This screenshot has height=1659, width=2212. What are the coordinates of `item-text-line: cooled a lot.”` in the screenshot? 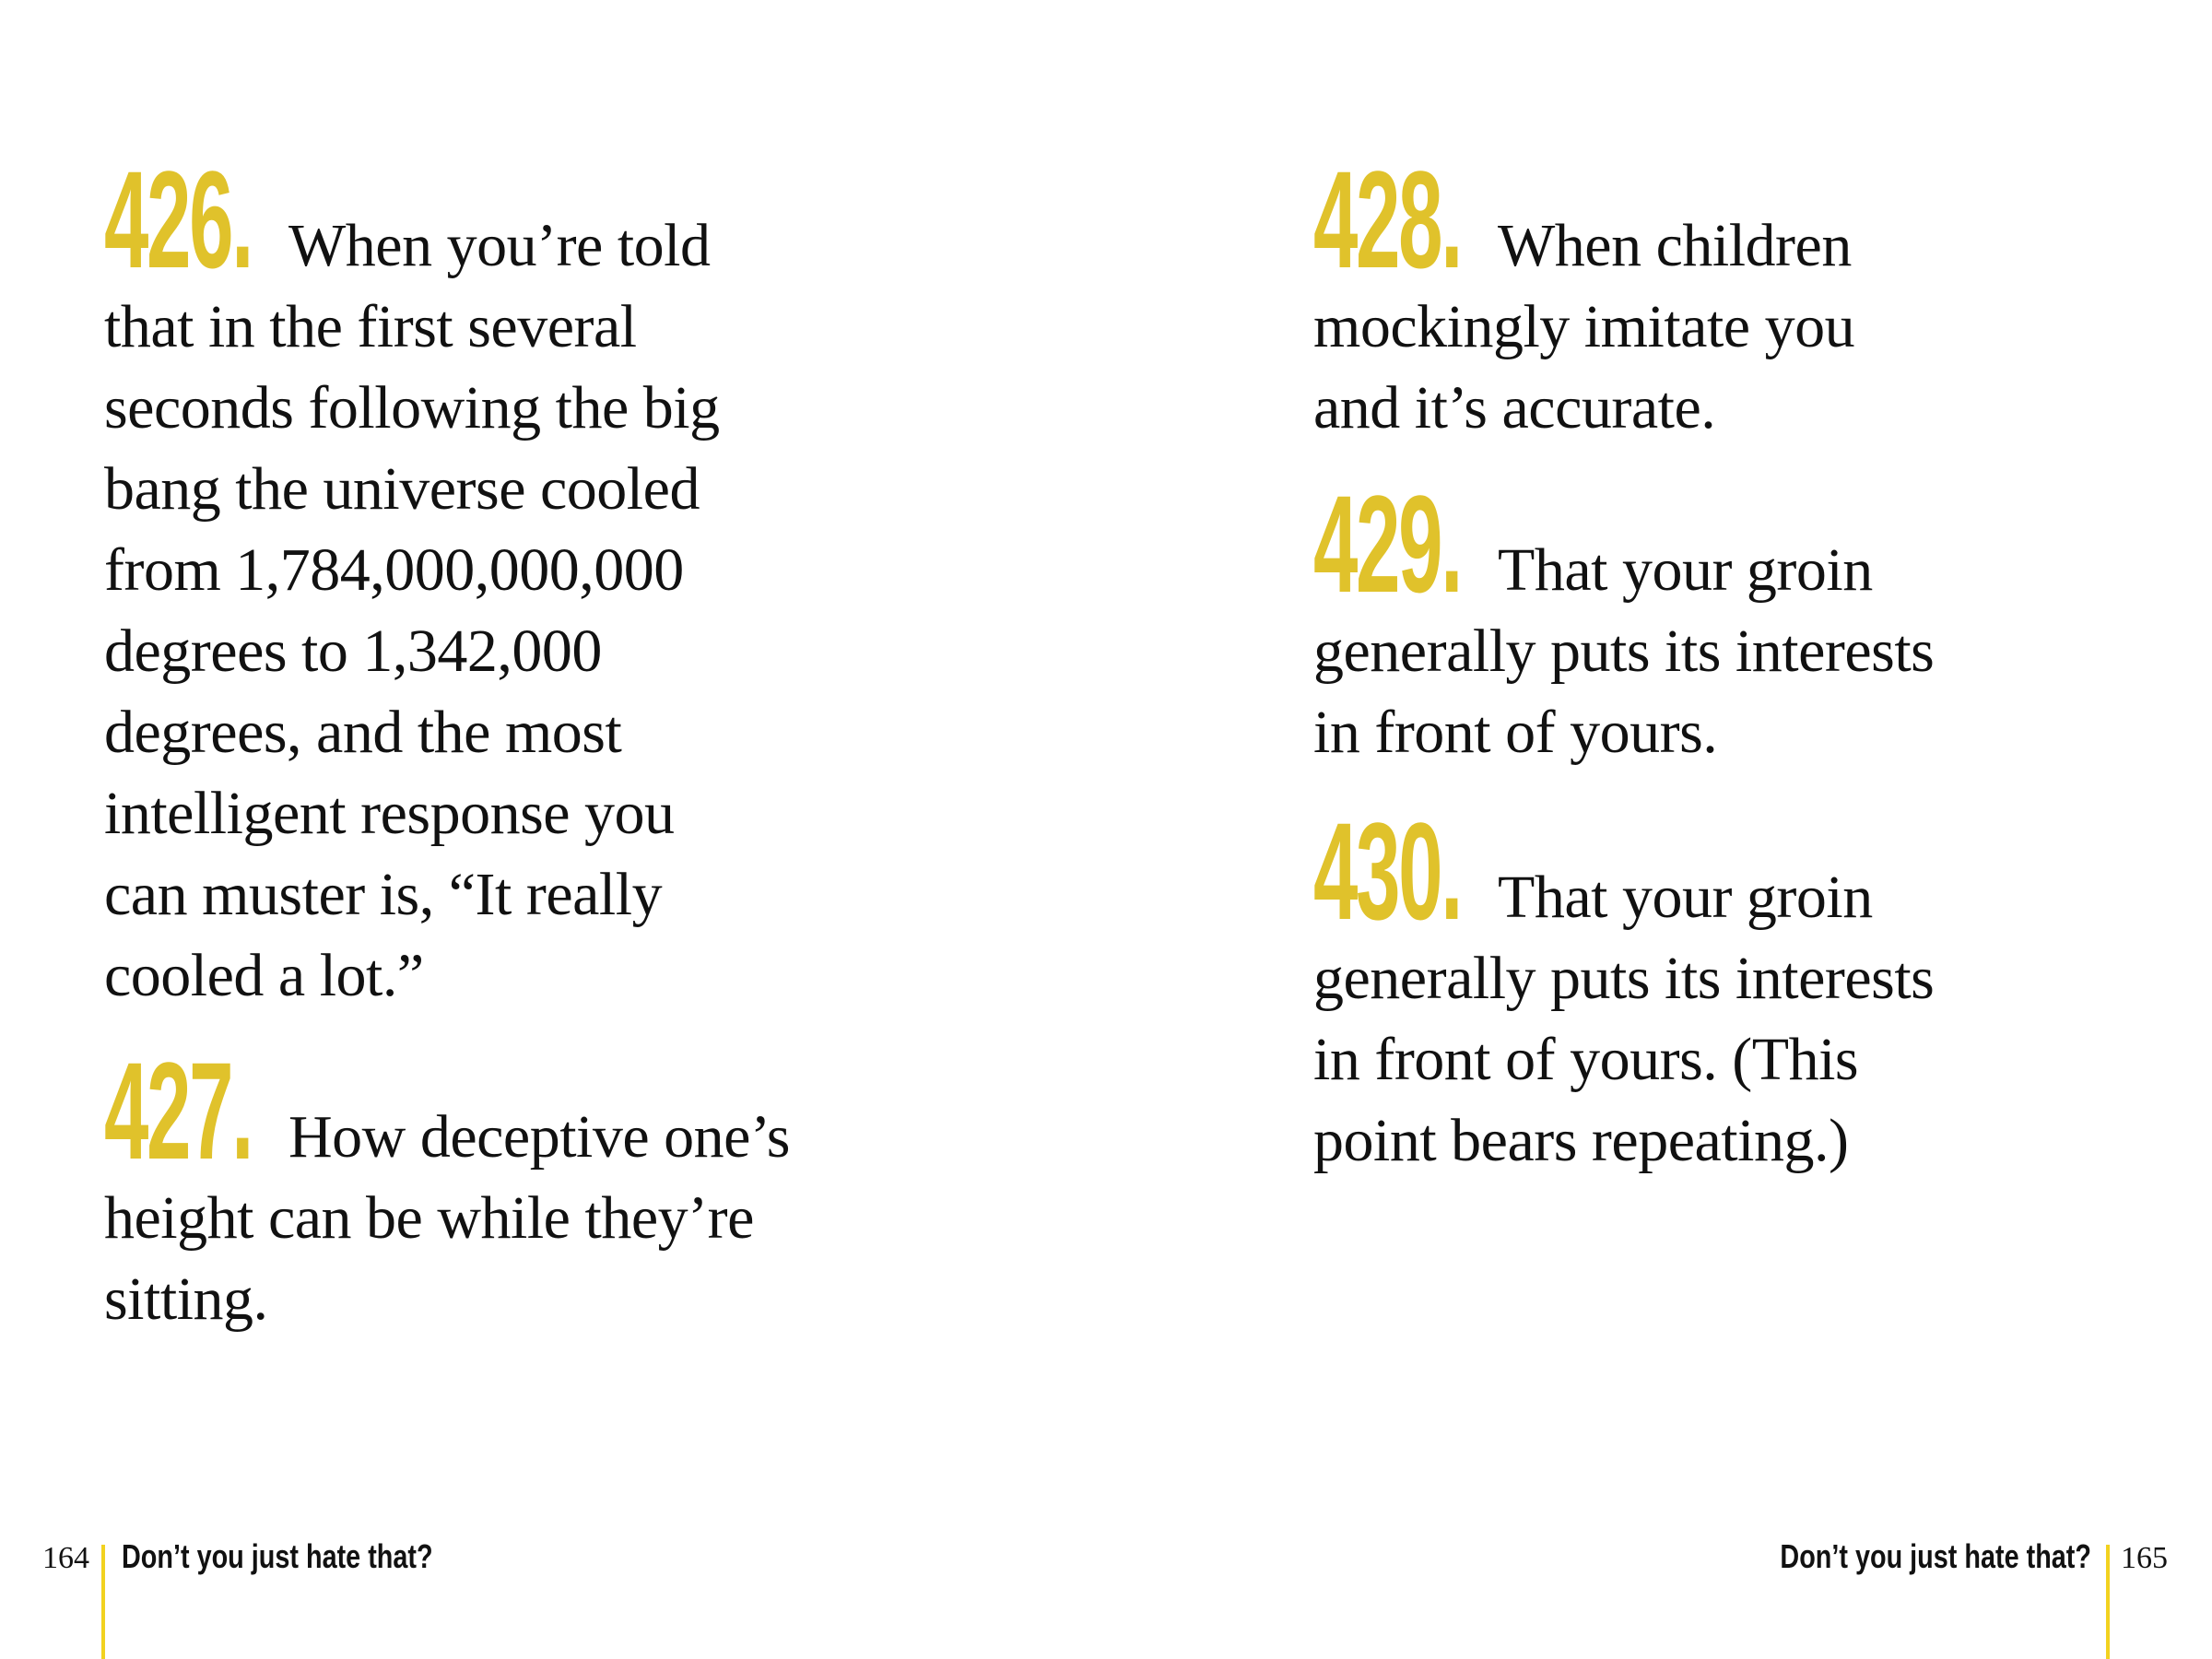 It's located at (264, 975).